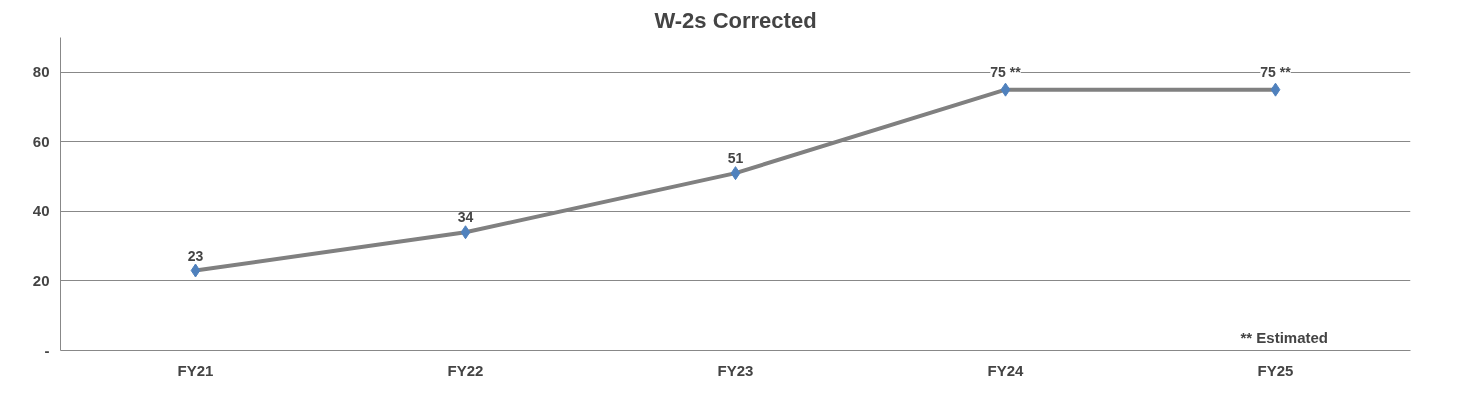 The height and width of the screenshot is (417, 1467). What do you see at coordinates (41, 72) in the screenshot?
I see `y-tick-label: 80` at bounding box center [41, 72].